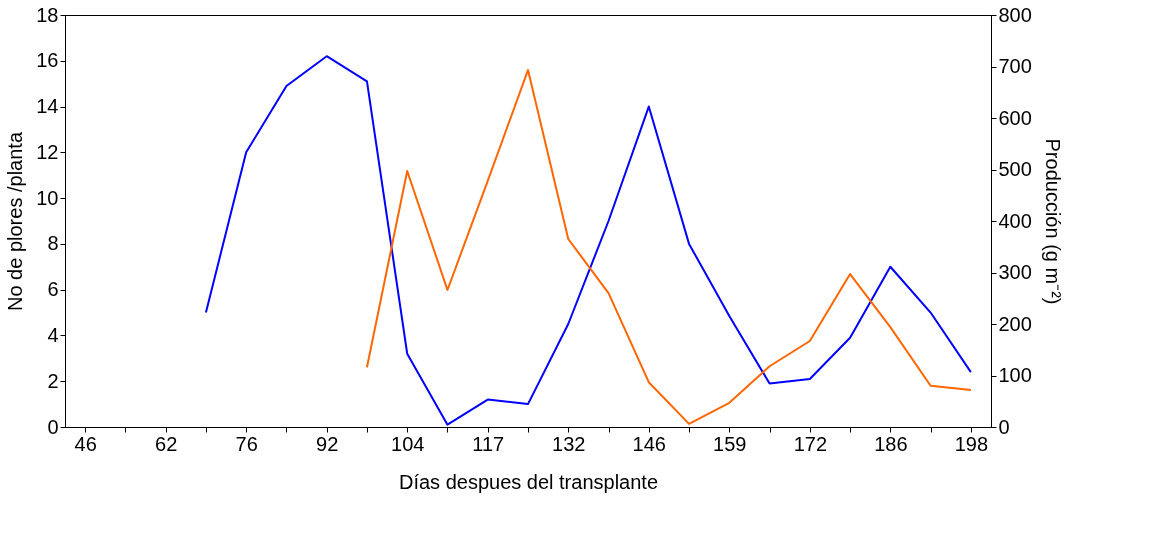 Image resolution: width=1162 pixels, height=545 pixels. Describe the element at coordinates (569, 443) in the screenshot. I see `x-tick-label: 132` at that location.